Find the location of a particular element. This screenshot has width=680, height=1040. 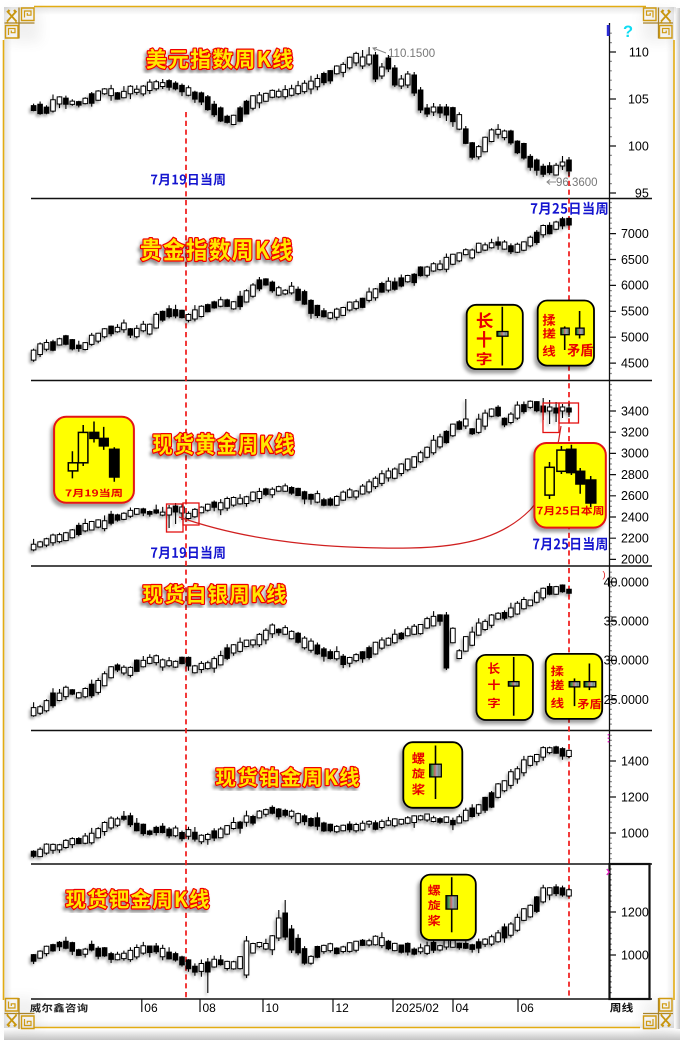

svg-text: 08 is located at coordinates (210, 1008).